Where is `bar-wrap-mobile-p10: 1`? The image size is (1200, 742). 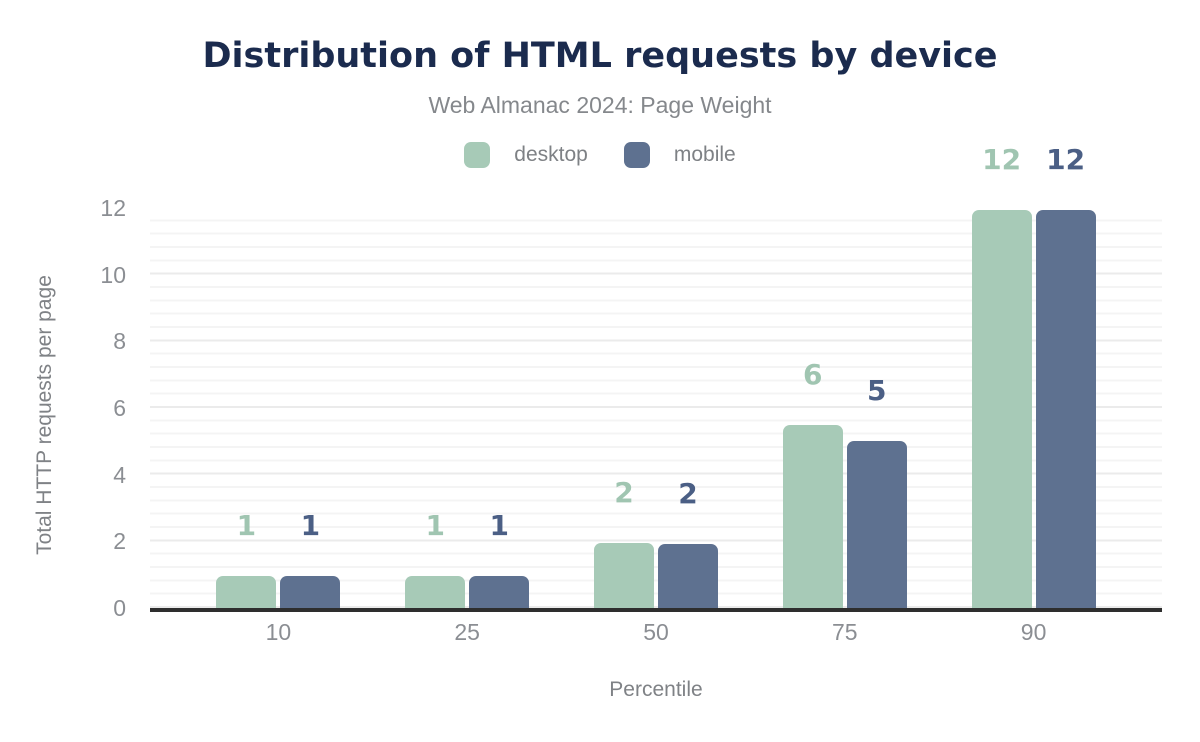 bar-wrap-mobile-p10: 1 is located at coordinates (310, 558).